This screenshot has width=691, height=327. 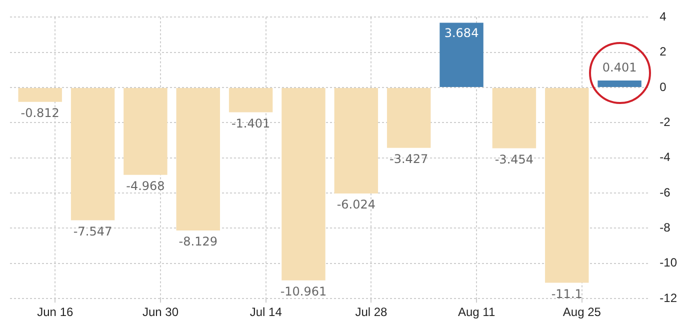 I want to click on x-tick-label: Jun 16, so click(x=55, y=312).